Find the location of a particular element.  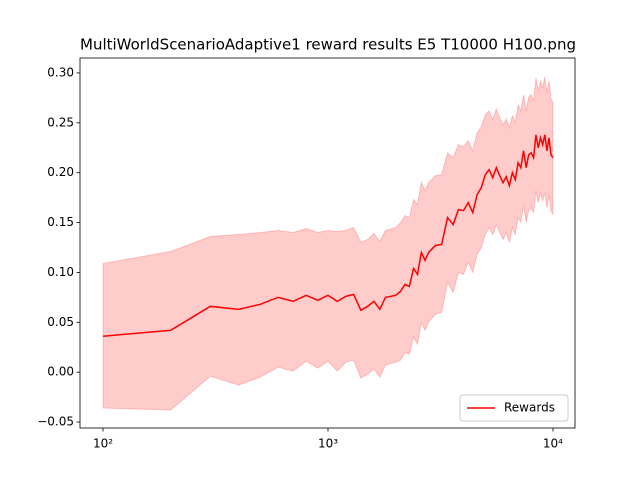

y-tick-label: 0.00 is located at coordinates (60, 372).